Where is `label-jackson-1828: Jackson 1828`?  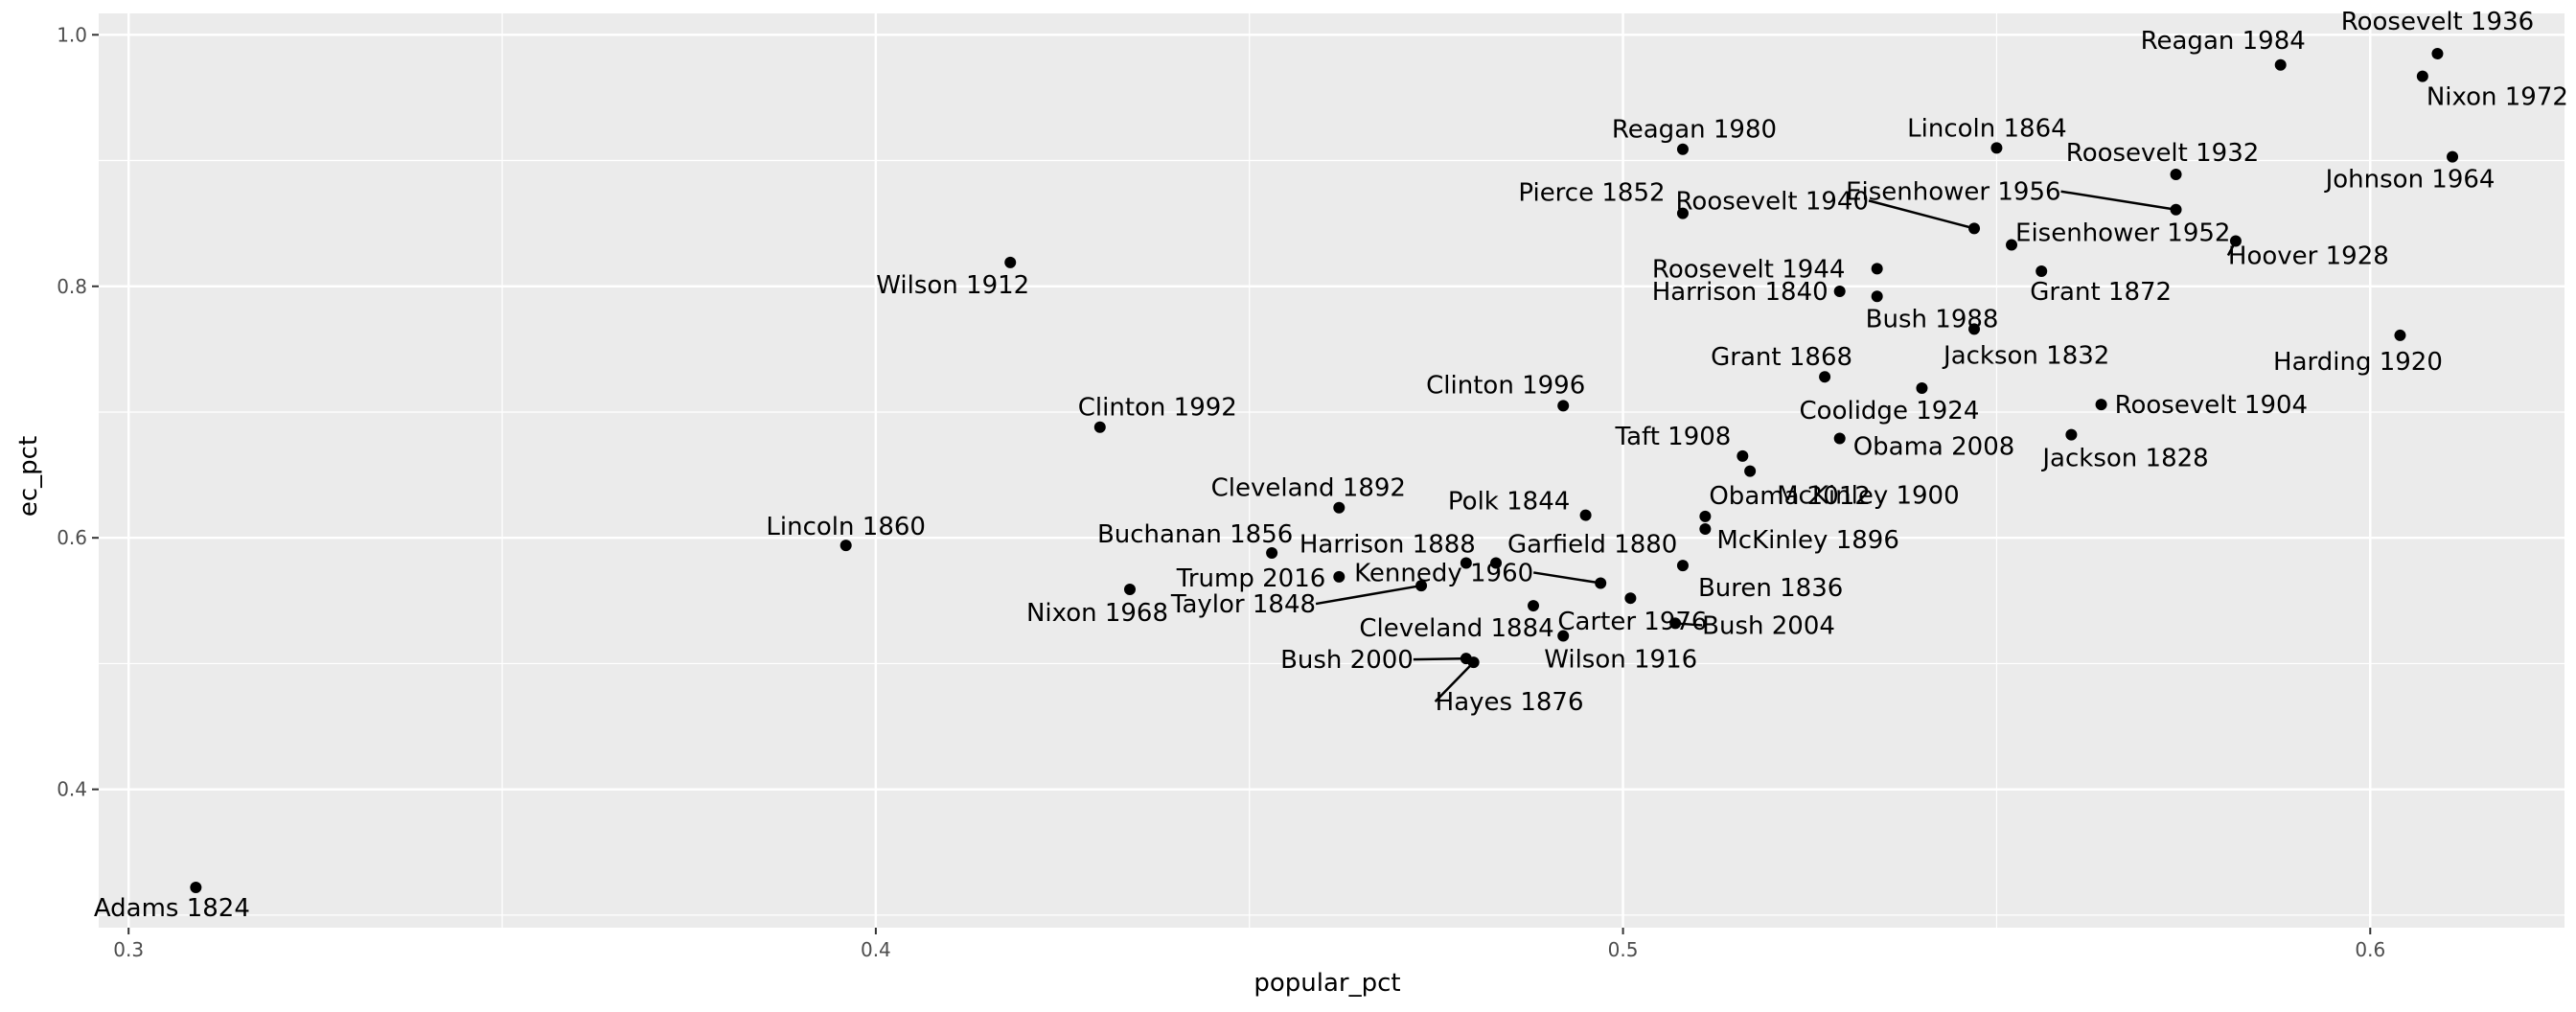
label-jackson-1828: Jackson 1828 is located at coordinates (2124, 459).